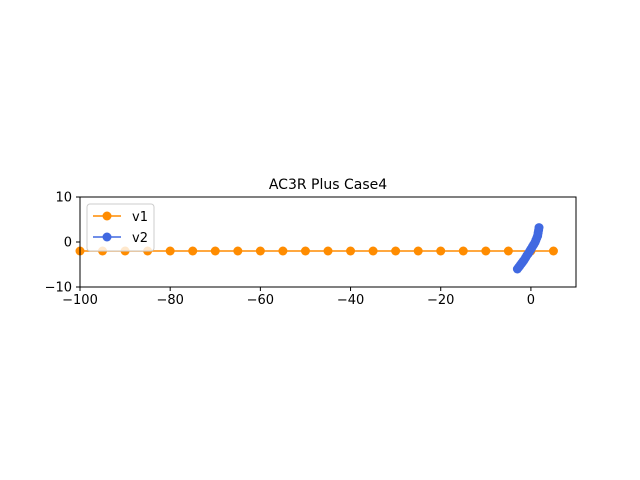  I want to click on x-tick-label: −80, so click(169, 300).